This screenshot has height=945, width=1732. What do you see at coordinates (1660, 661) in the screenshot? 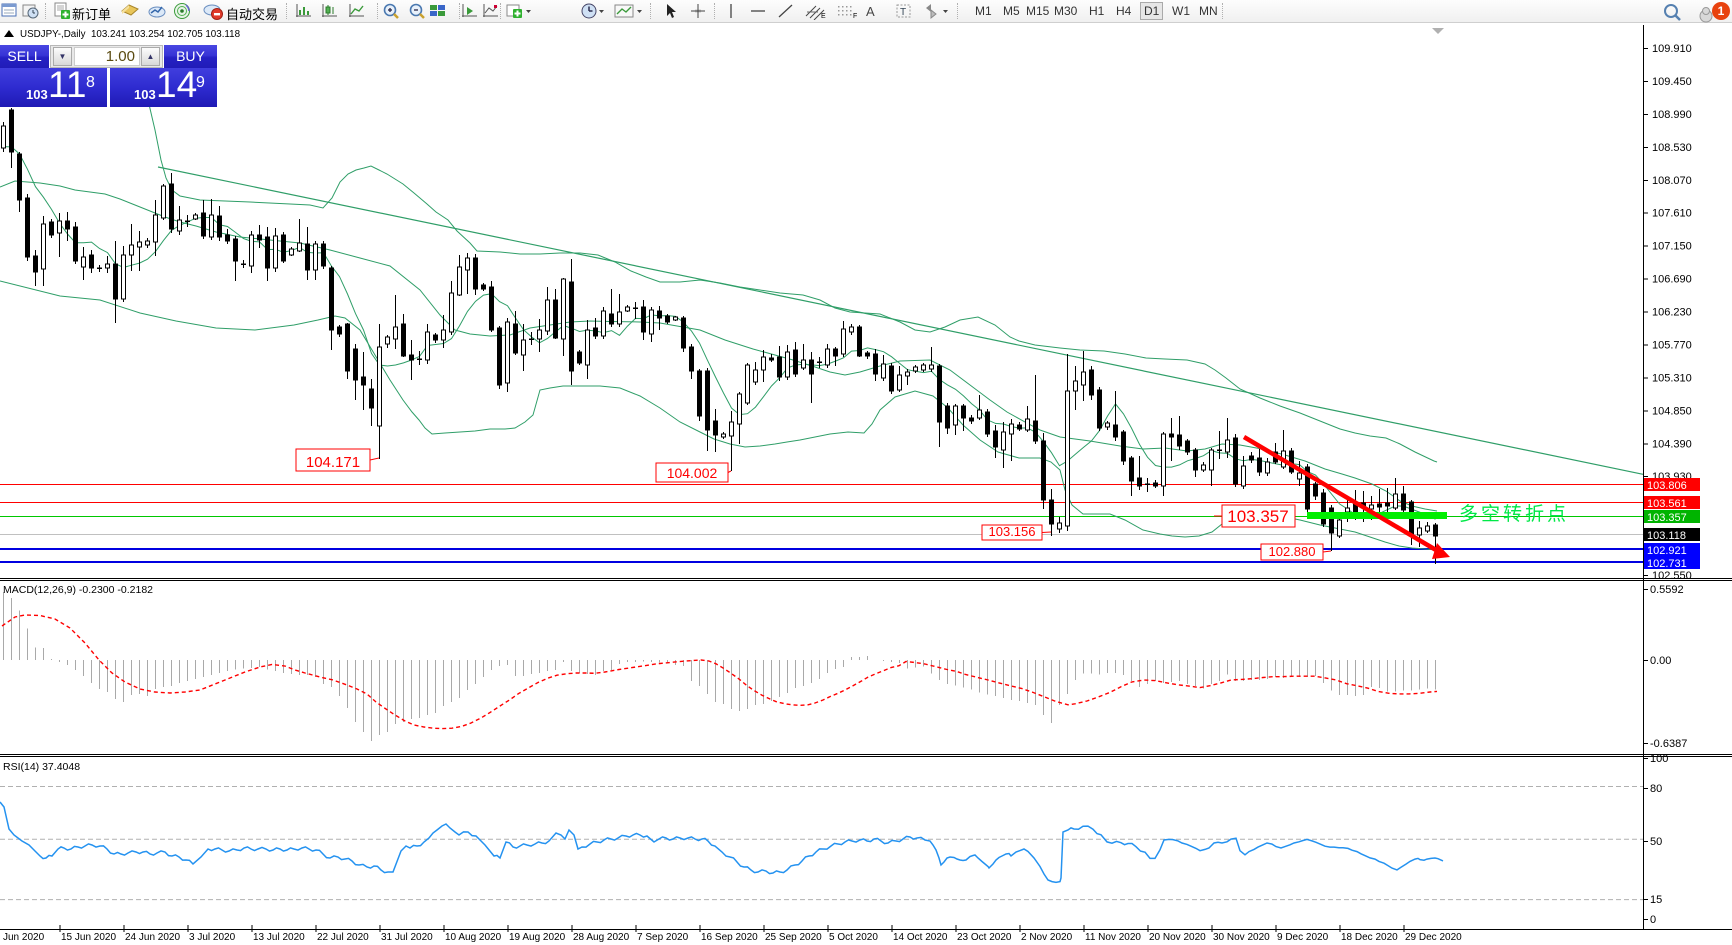
I see `svg-text: 0.00` at bounding box center [1660, 661].